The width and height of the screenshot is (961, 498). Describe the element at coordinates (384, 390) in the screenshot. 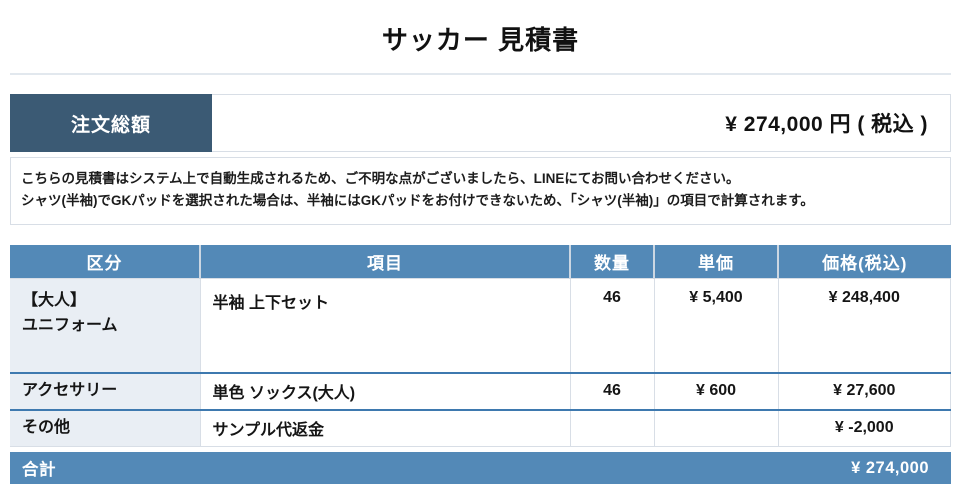

I see `item-cell: 単色 ソックス(大人)` at that location.